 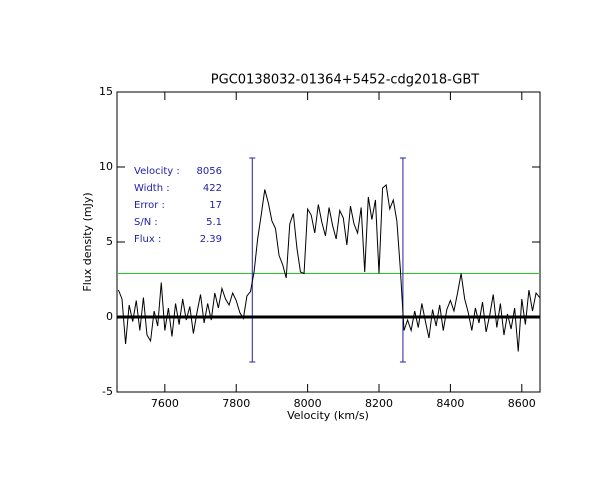 What do you see at coordinates (211, 239) in the screenshot?
I see `annotation-value: 2.39` at bounding box center [211, 239].